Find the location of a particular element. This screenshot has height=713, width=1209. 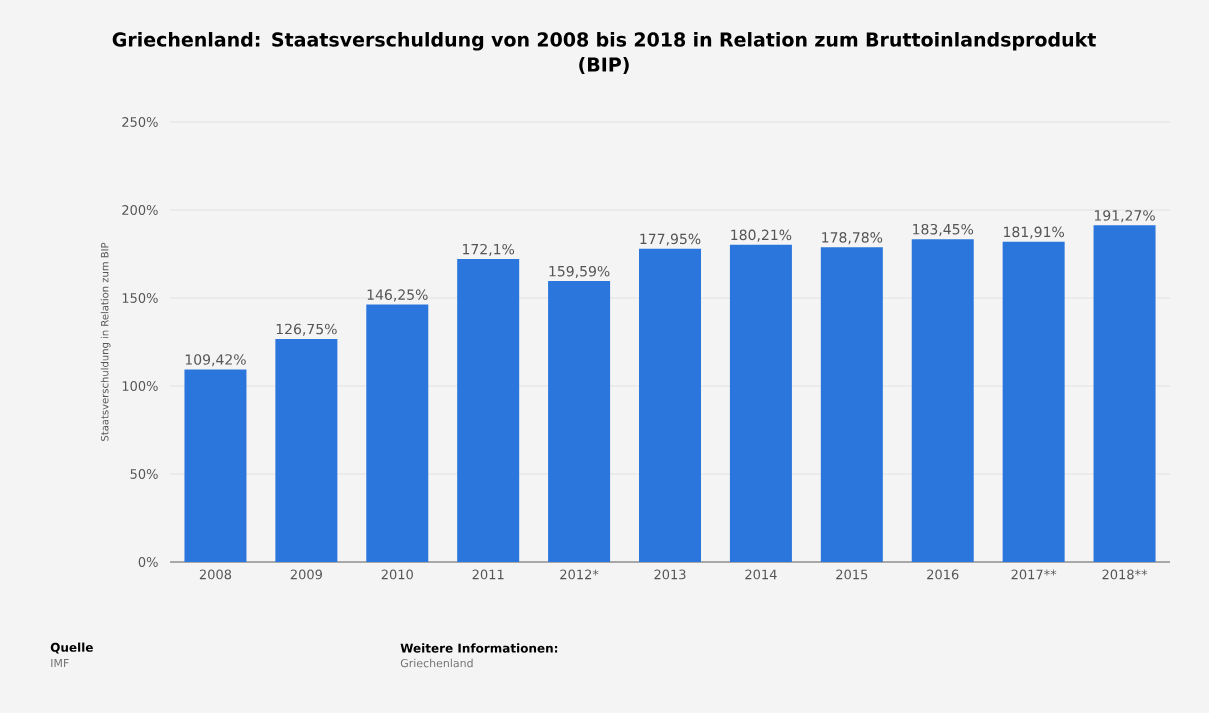

y-tick-label: 200% is located at coordinates (140, 210).